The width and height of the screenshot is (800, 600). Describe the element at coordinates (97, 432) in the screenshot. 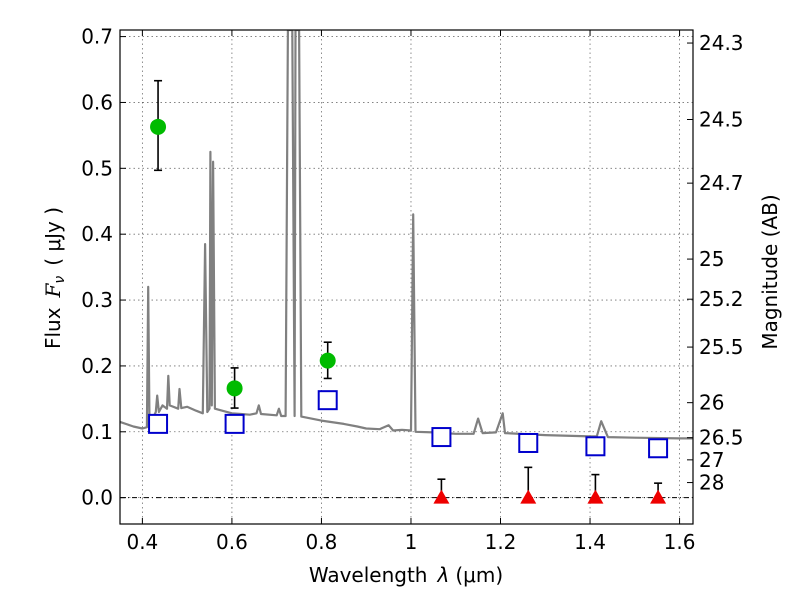

I see `y-tick-label: 0.1` at that location.